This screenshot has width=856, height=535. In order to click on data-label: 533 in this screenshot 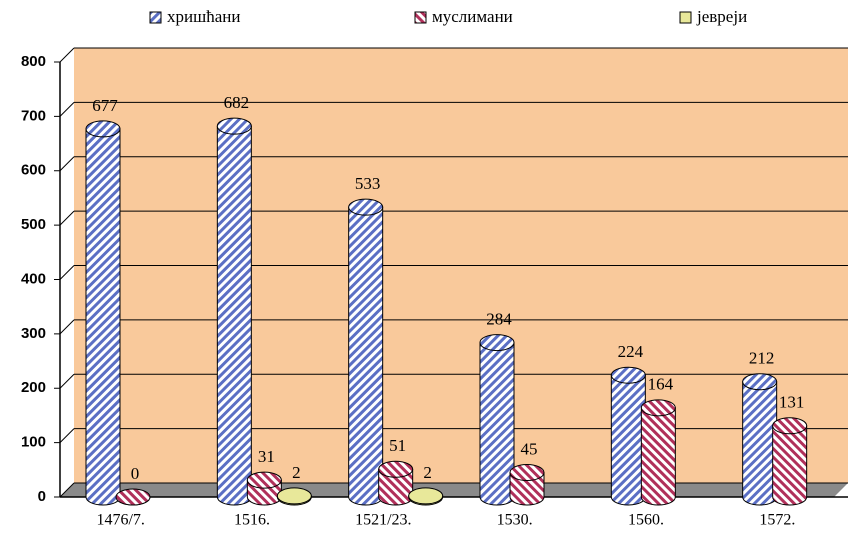, I will do `click(368, 183)`.